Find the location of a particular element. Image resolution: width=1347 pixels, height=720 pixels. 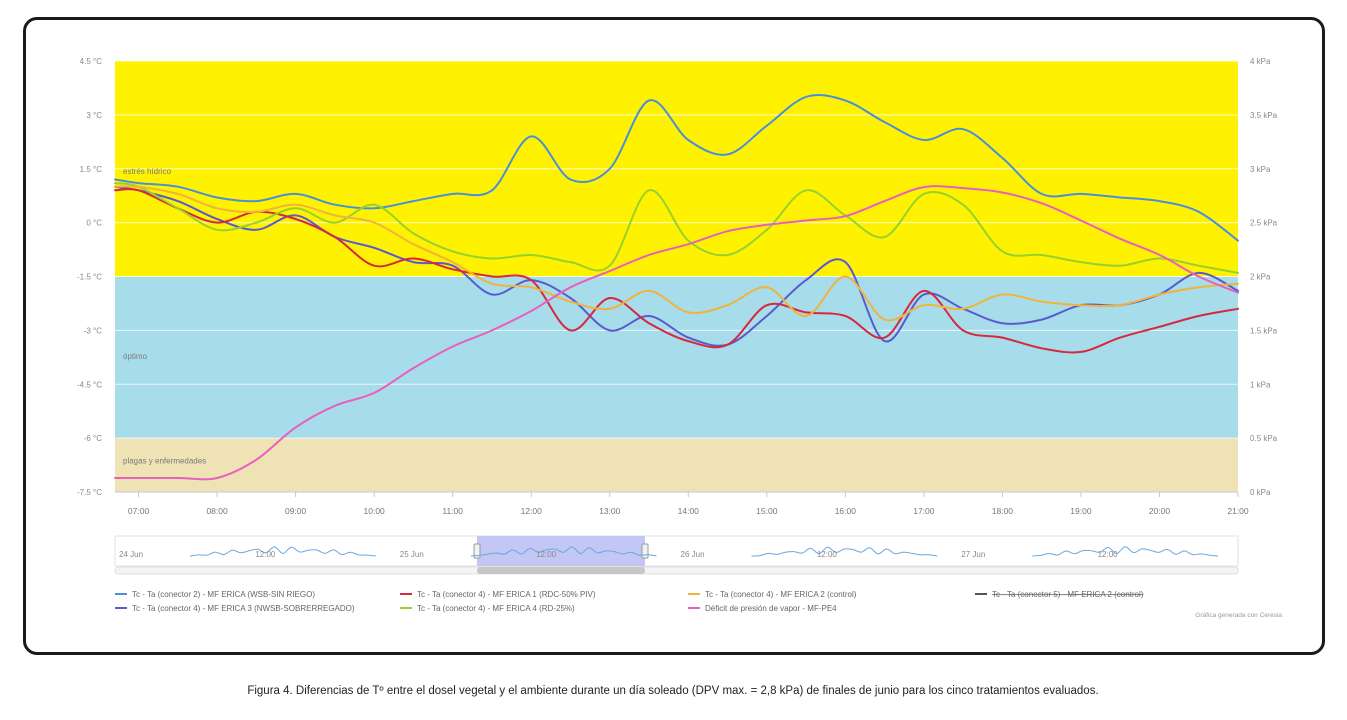

legend-label: Déficit de presión de vapor - MF-PE4 is located at coordinates (771, 608).